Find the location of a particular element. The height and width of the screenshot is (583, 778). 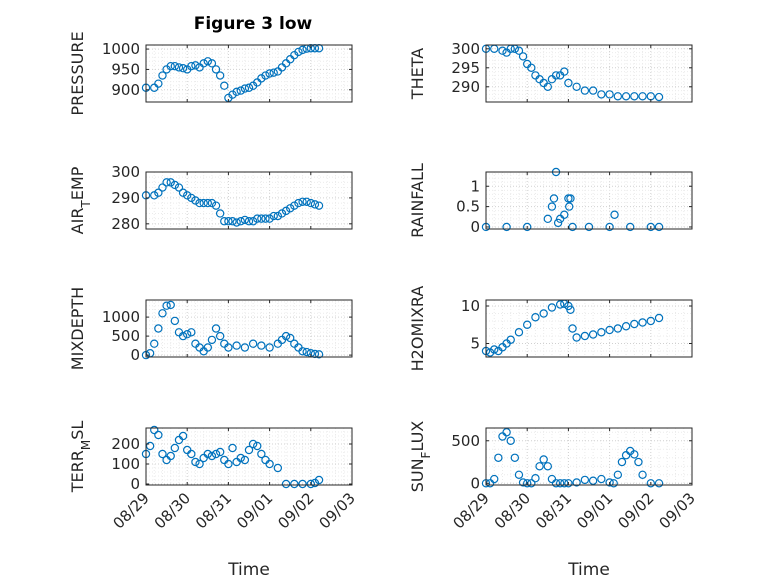

y-axis-label: H2OMIXRA is located at coordinates (417, 329).